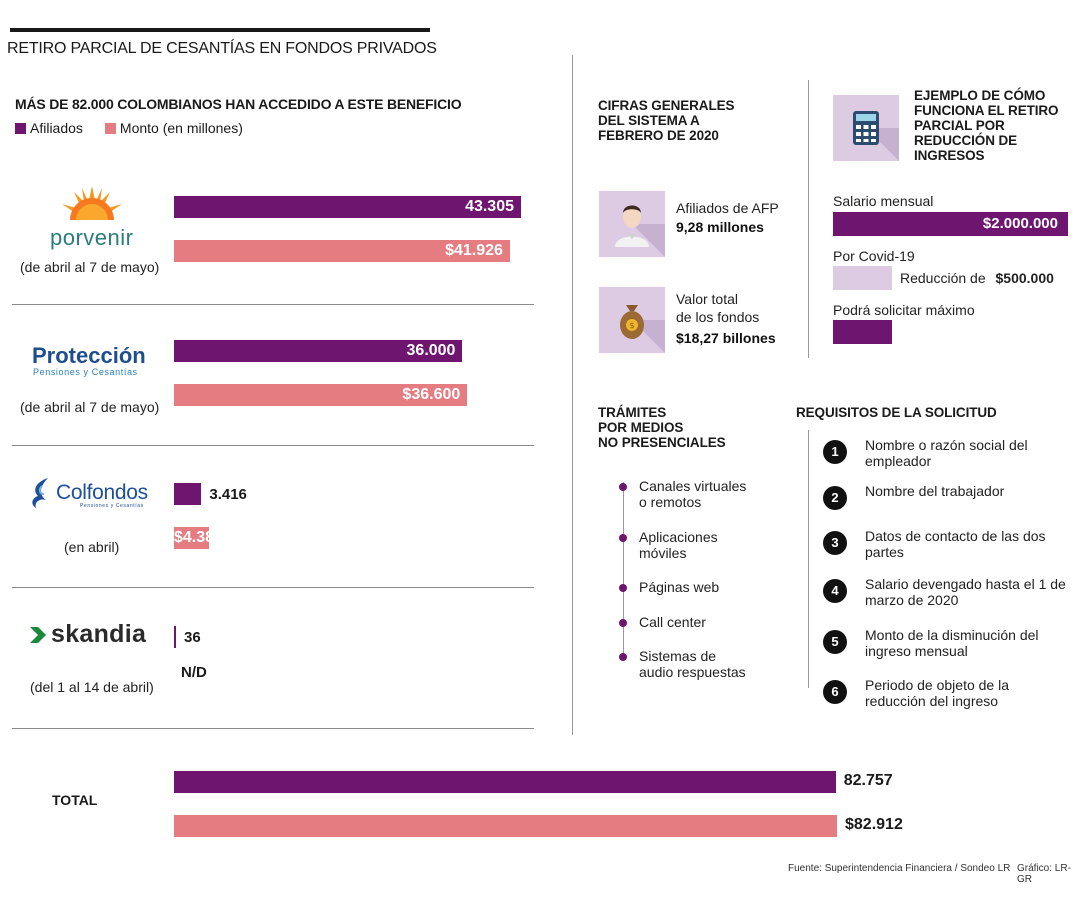 This screenshot has height=900, width=1080. Describe the element at coordinates (912, 600) in the screenshot. I see `requisito-item-line: marzo de 2020` at that location.